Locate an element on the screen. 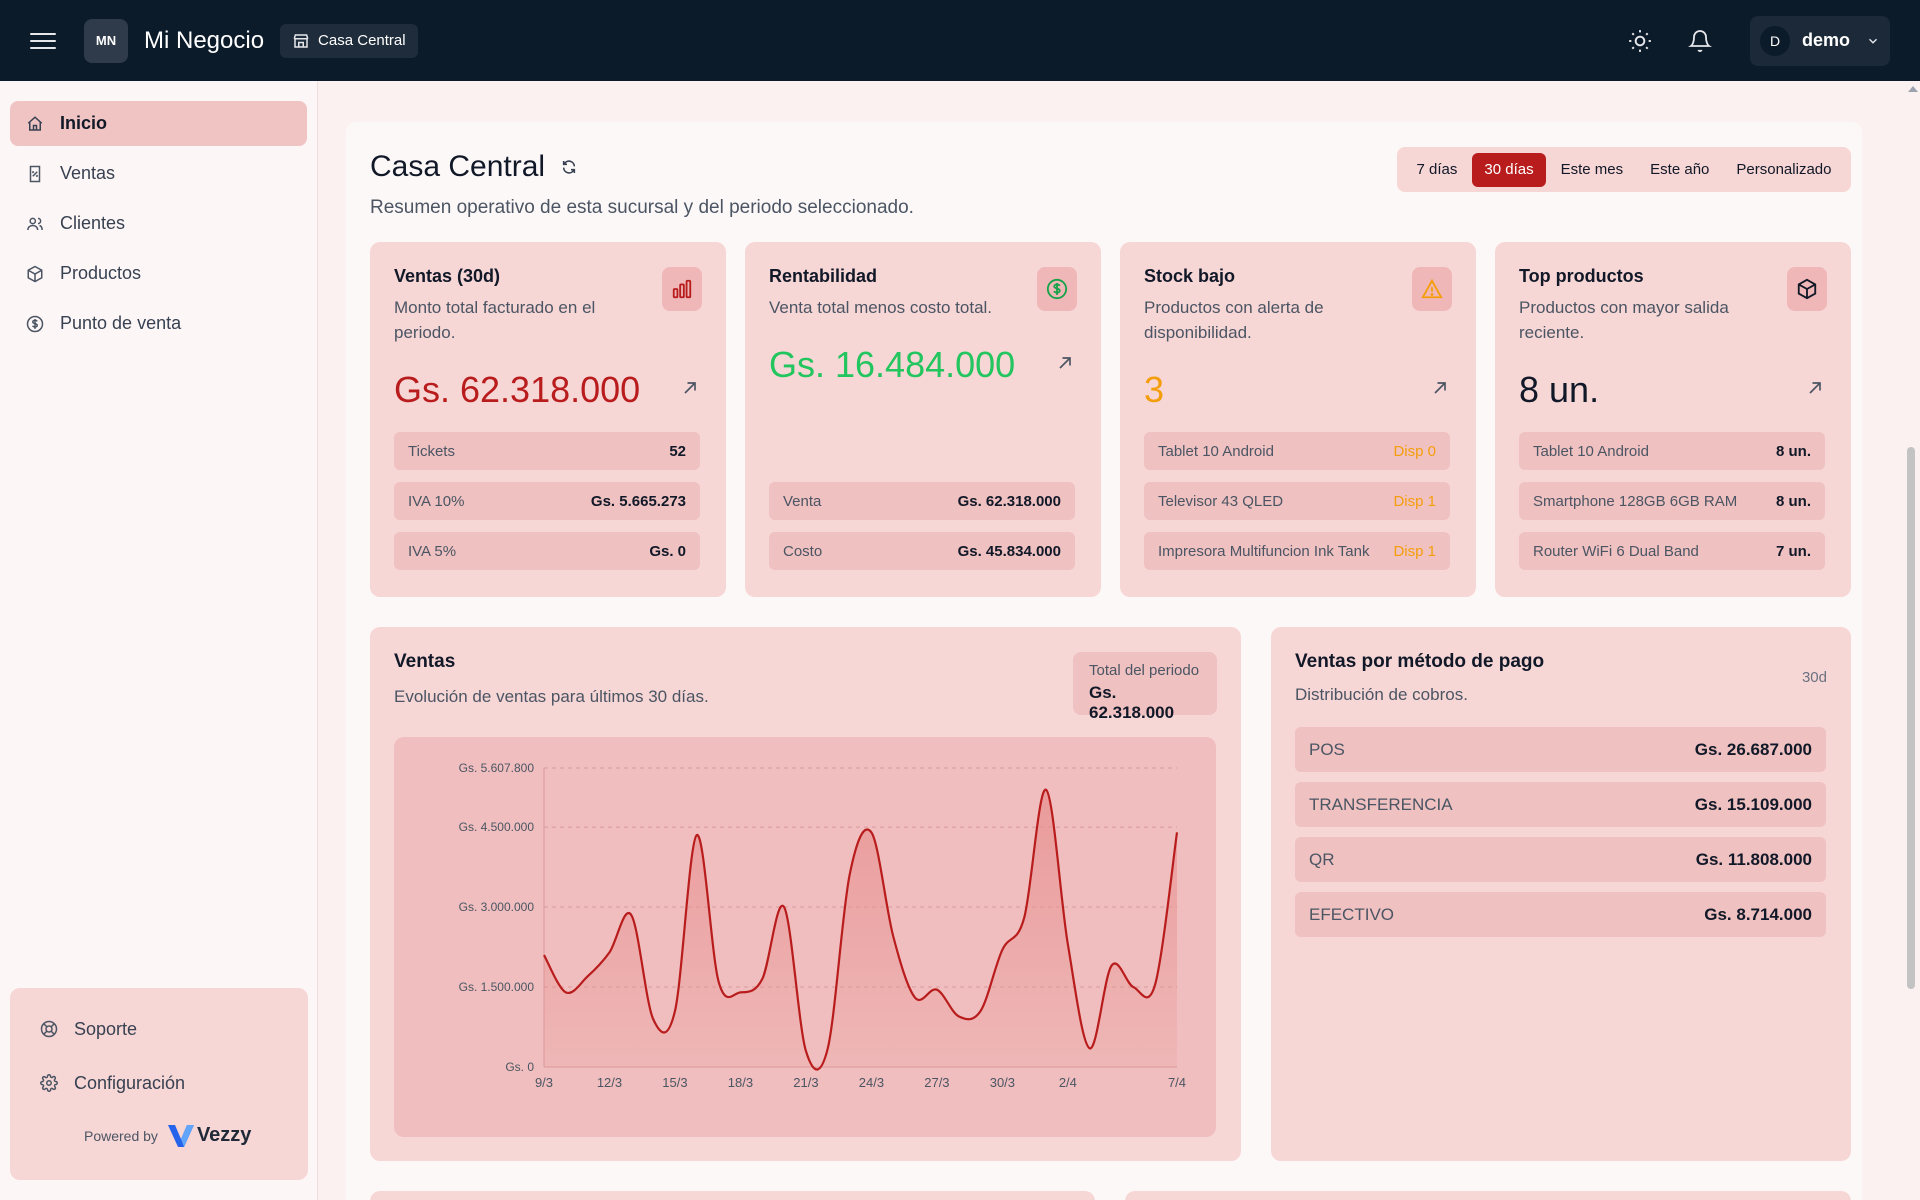 Image resolution: width=1920 pixels, height=1200 pixels. kpi-row-value: 52 is located at coordinates (677, 451).